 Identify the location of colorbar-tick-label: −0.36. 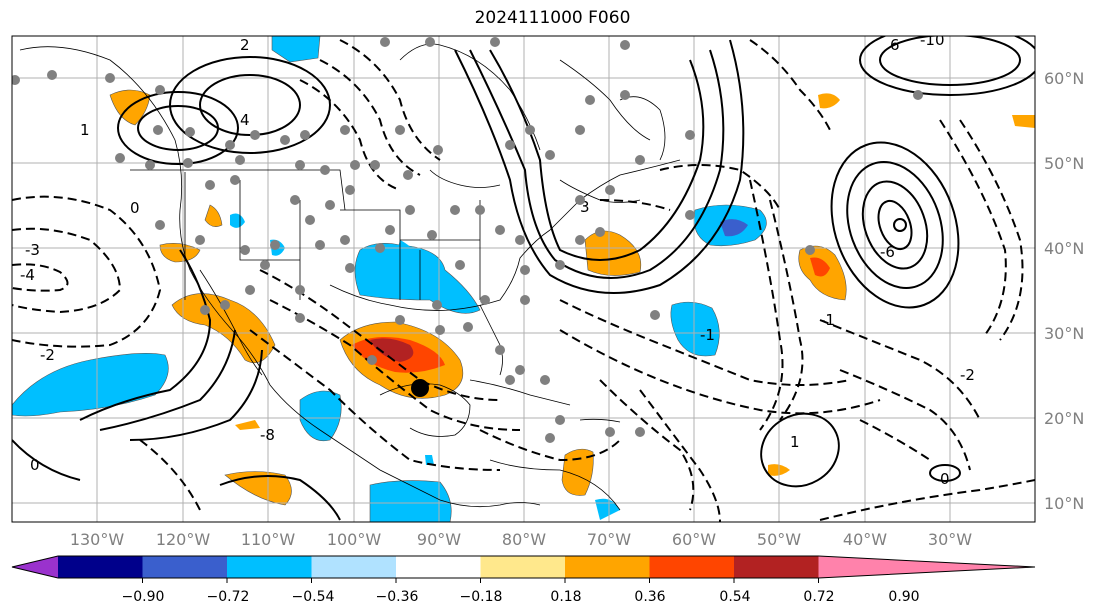
(397, 597).